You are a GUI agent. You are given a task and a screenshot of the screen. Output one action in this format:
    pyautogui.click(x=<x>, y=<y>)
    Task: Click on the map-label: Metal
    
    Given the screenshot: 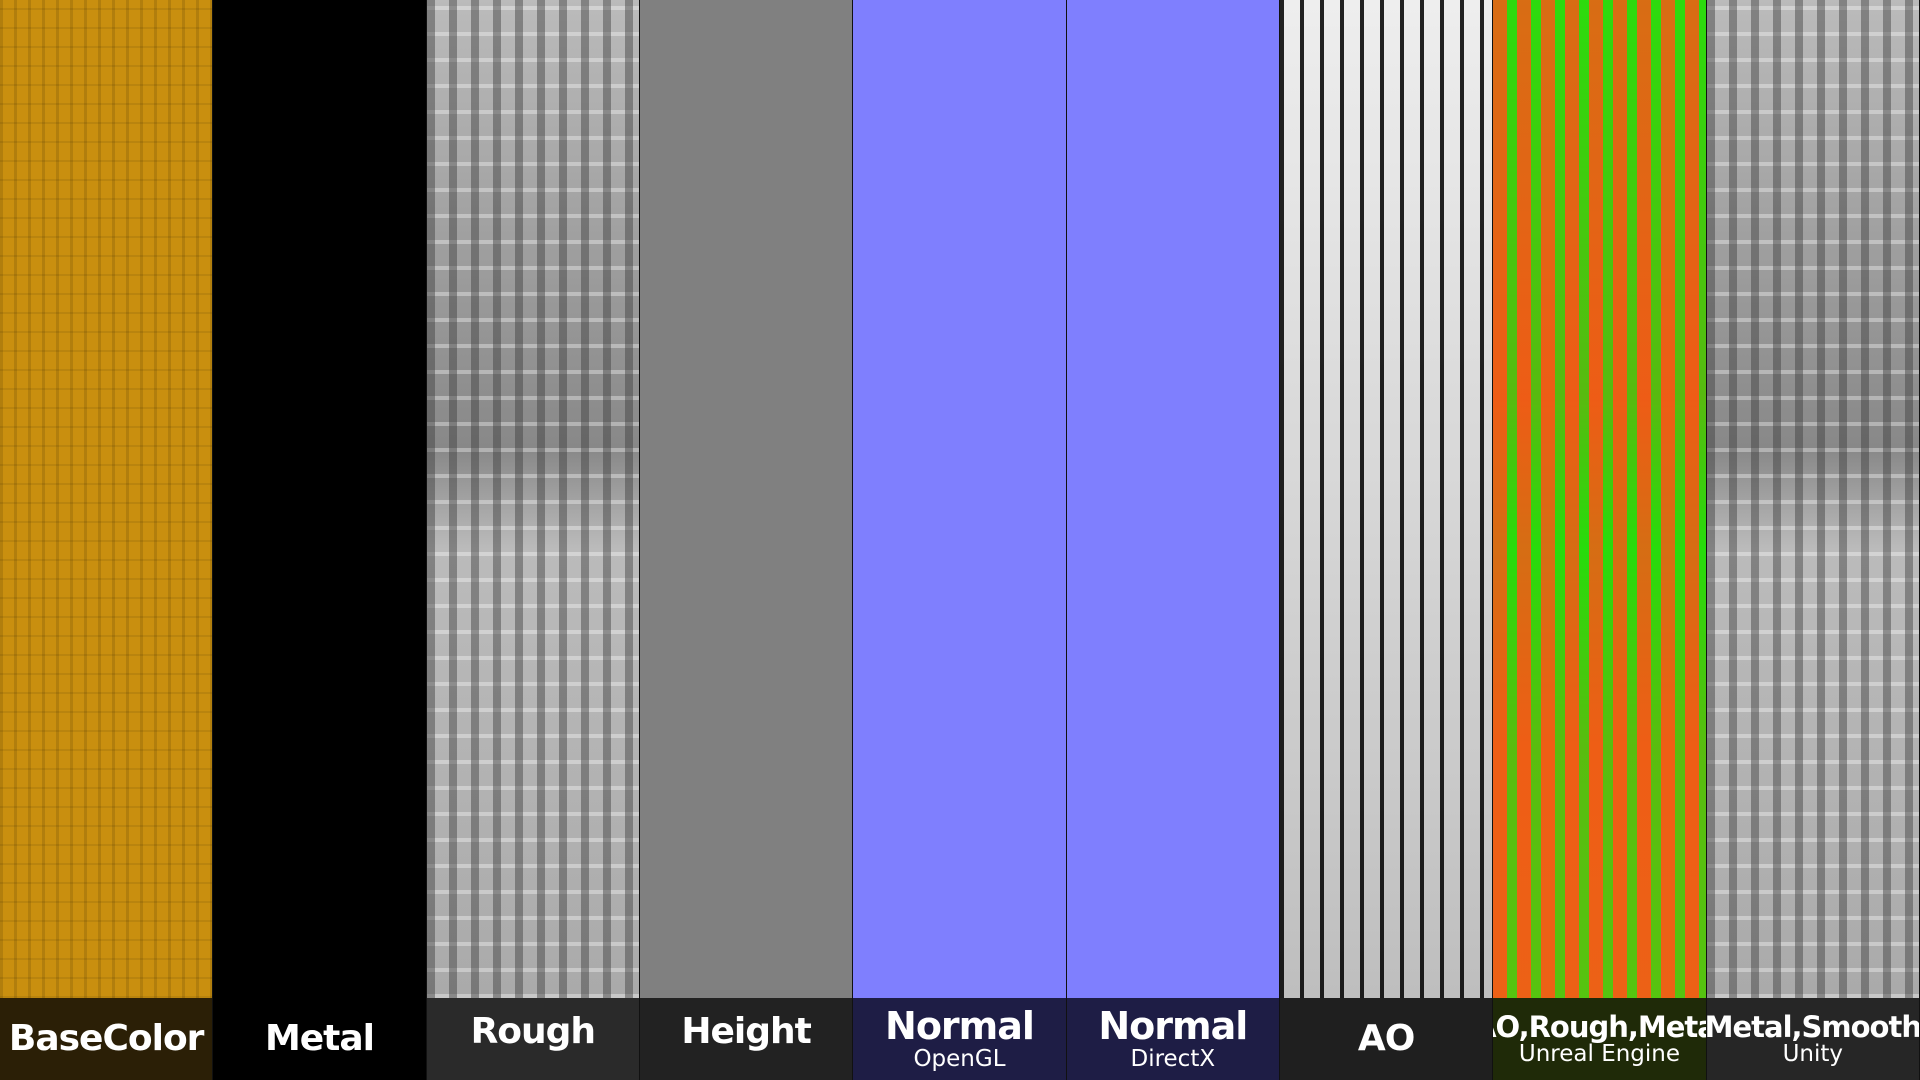 What is the action you would take?
    pyautogui.click(x=319, y=1039)
    